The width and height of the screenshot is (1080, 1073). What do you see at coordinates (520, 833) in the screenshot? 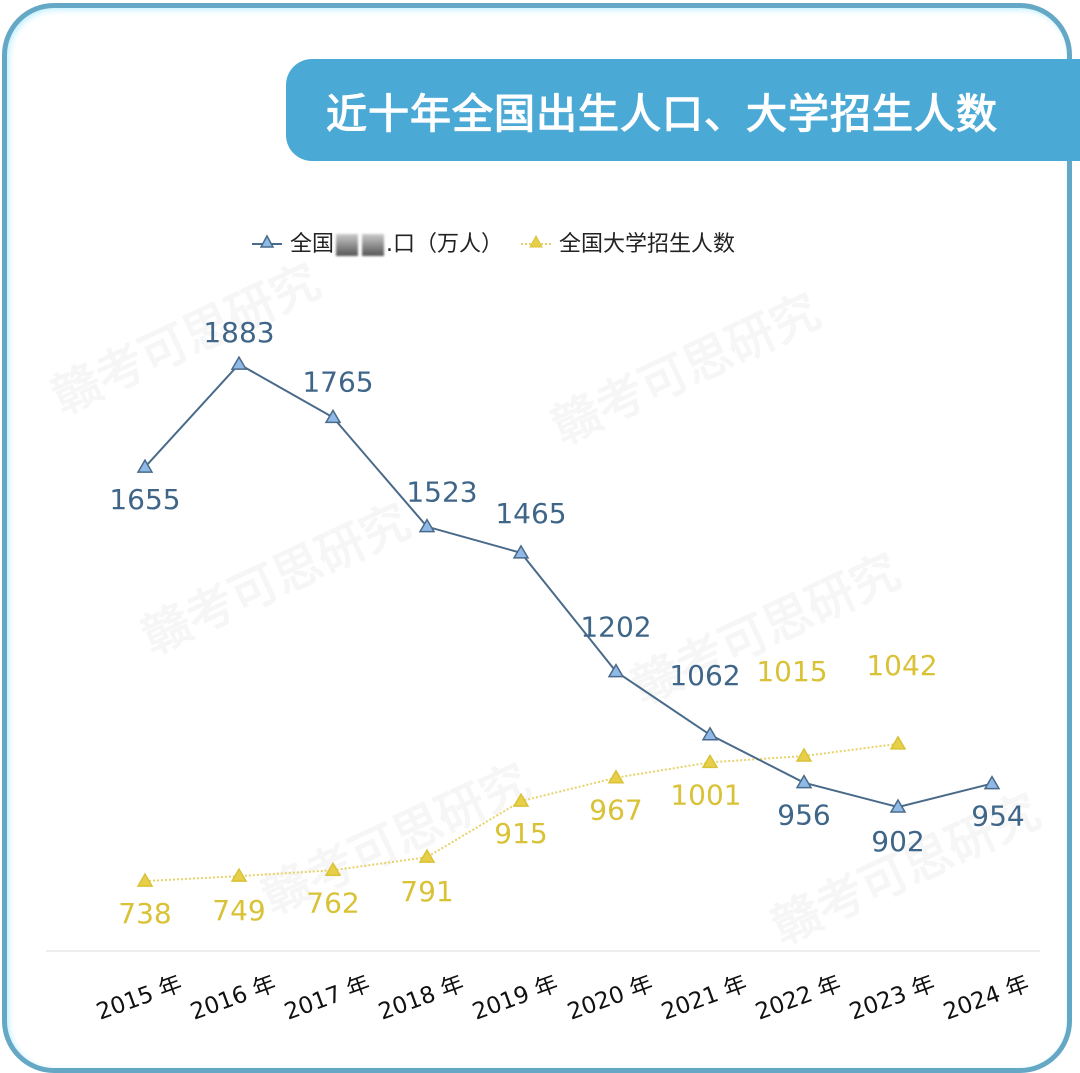
I see `data-label: 915` at bounding box center [520, 833].